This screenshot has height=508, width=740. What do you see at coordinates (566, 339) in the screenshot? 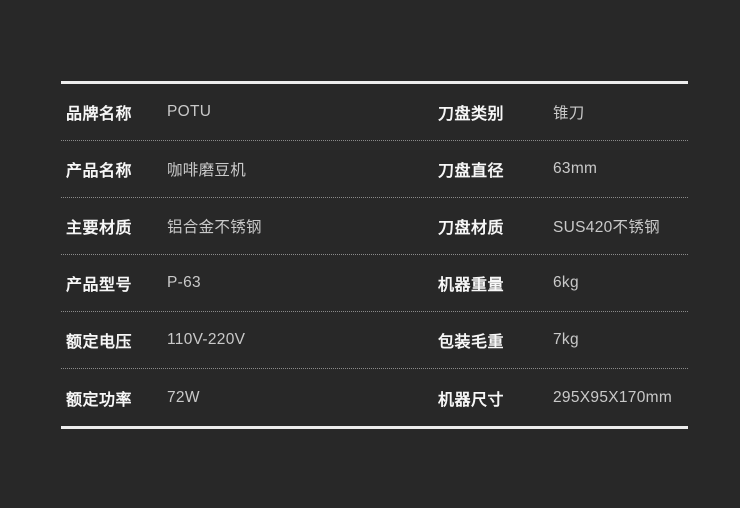
I see `spec-value: 7kg` at bounding box center [566, 339].